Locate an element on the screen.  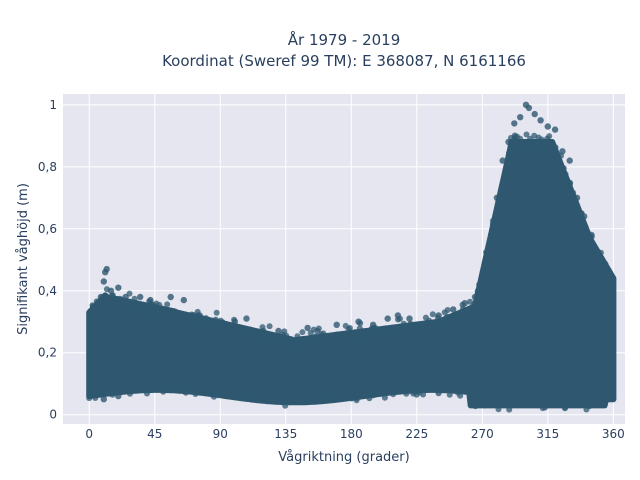
x-tick-label: 315 is located at coordinates (547, 434).